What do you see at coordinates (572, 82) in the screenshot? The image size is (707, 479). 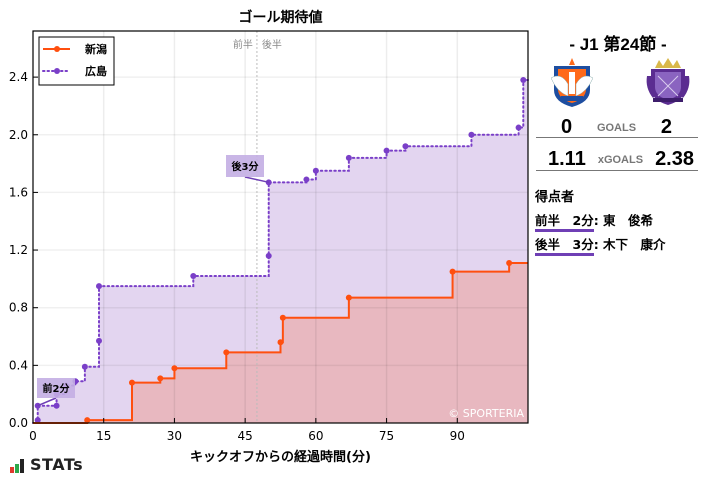 I see `niigata-crest-icon` at bounding box center [572, 82].